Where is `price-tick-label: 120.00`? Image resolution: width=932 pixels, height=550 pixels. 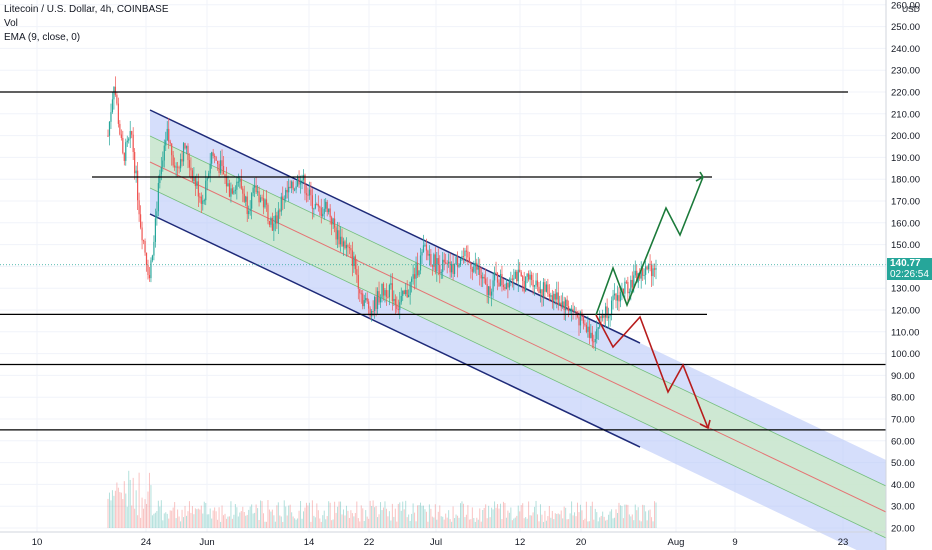 price-tick-label: 120.00 is located at coordinates (905, 311).